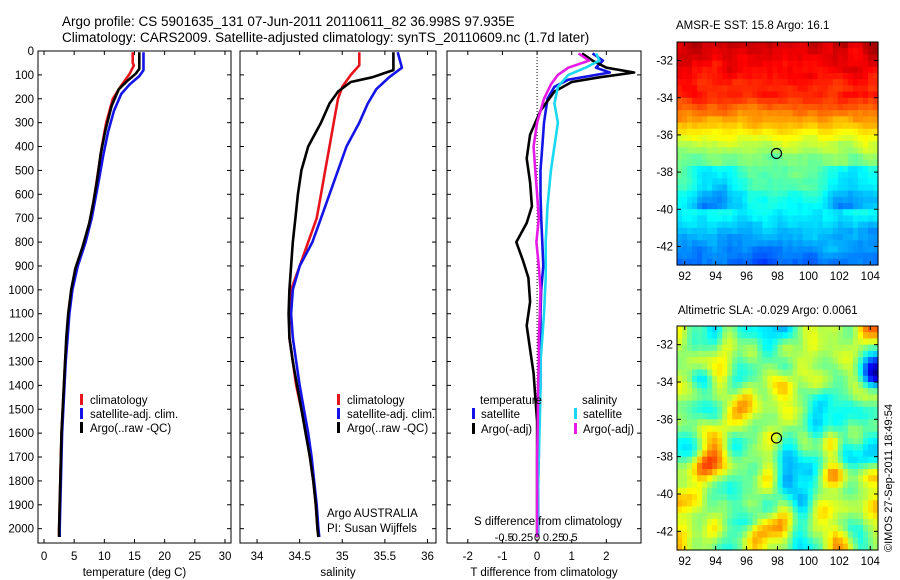  Describe the element at coordinates (553, 538) in the screenshot. I see `secondary-x-tick-label: 0.25` at that location.